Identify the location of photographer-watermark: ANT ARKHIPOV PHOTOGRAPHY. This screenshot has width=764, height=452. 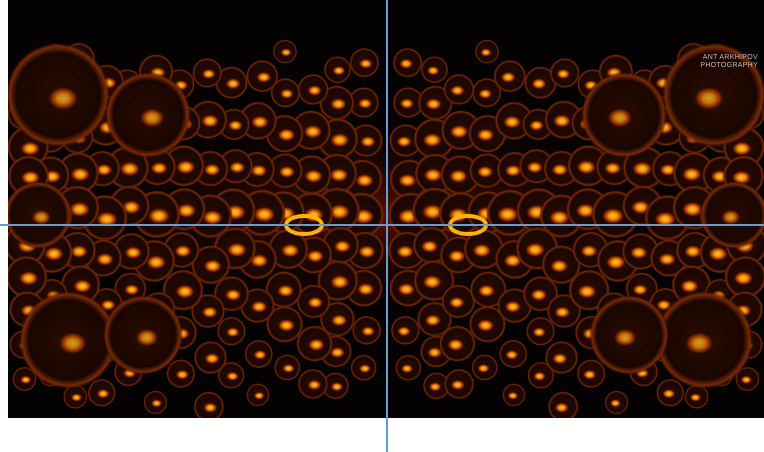
(721, 62).